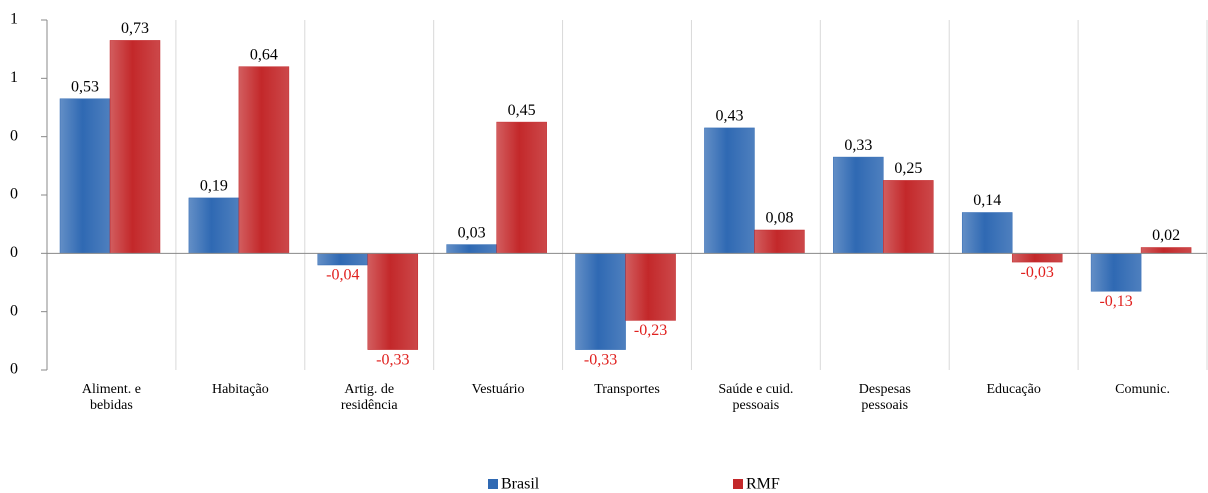 Image resolution: width=1208 pixels, height=493 pixels. Describe the element at coordinates (1142, 389) in the screenshot. I see `x-tick-label: Comunic.` at that location.